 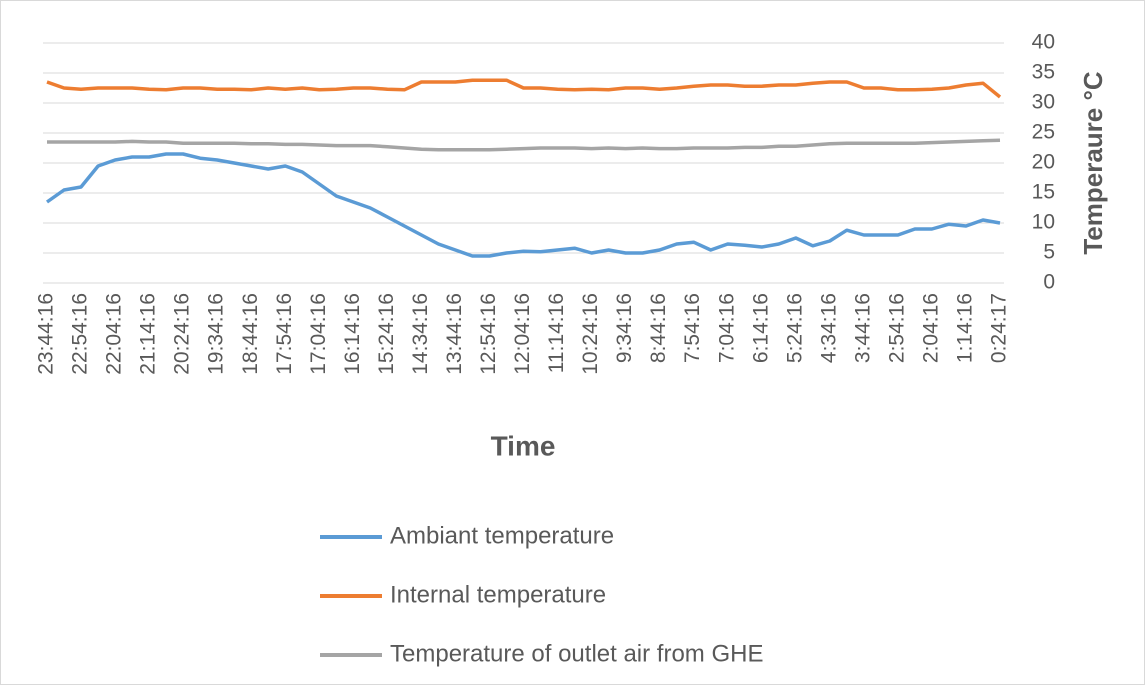 What do you see at coordinates (1043, 162) in the screenshot?
I see `y-tick-label: 20` at bounding box center [1043, 162].